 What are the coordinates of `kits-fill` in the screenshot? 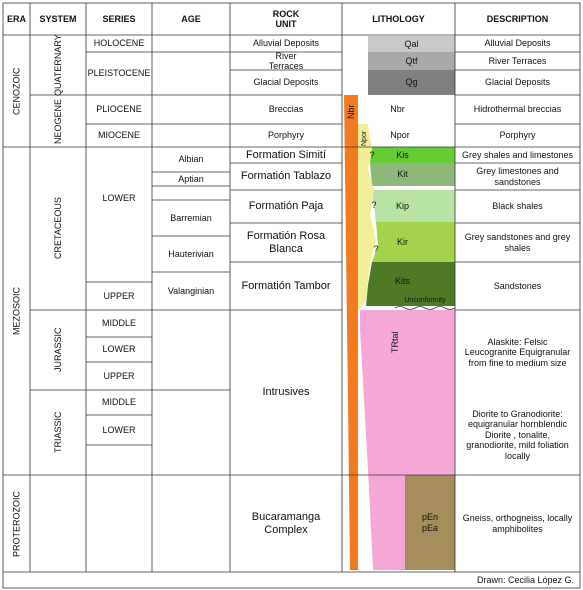 It's located at (410, 284).